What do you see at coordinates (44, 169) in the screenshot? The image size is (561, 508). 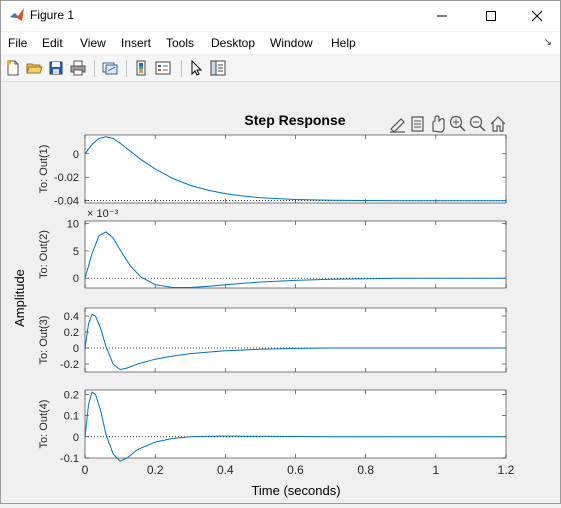 I see `subplot-output-label: To: Out(1)` at bounding box center [44, 169].